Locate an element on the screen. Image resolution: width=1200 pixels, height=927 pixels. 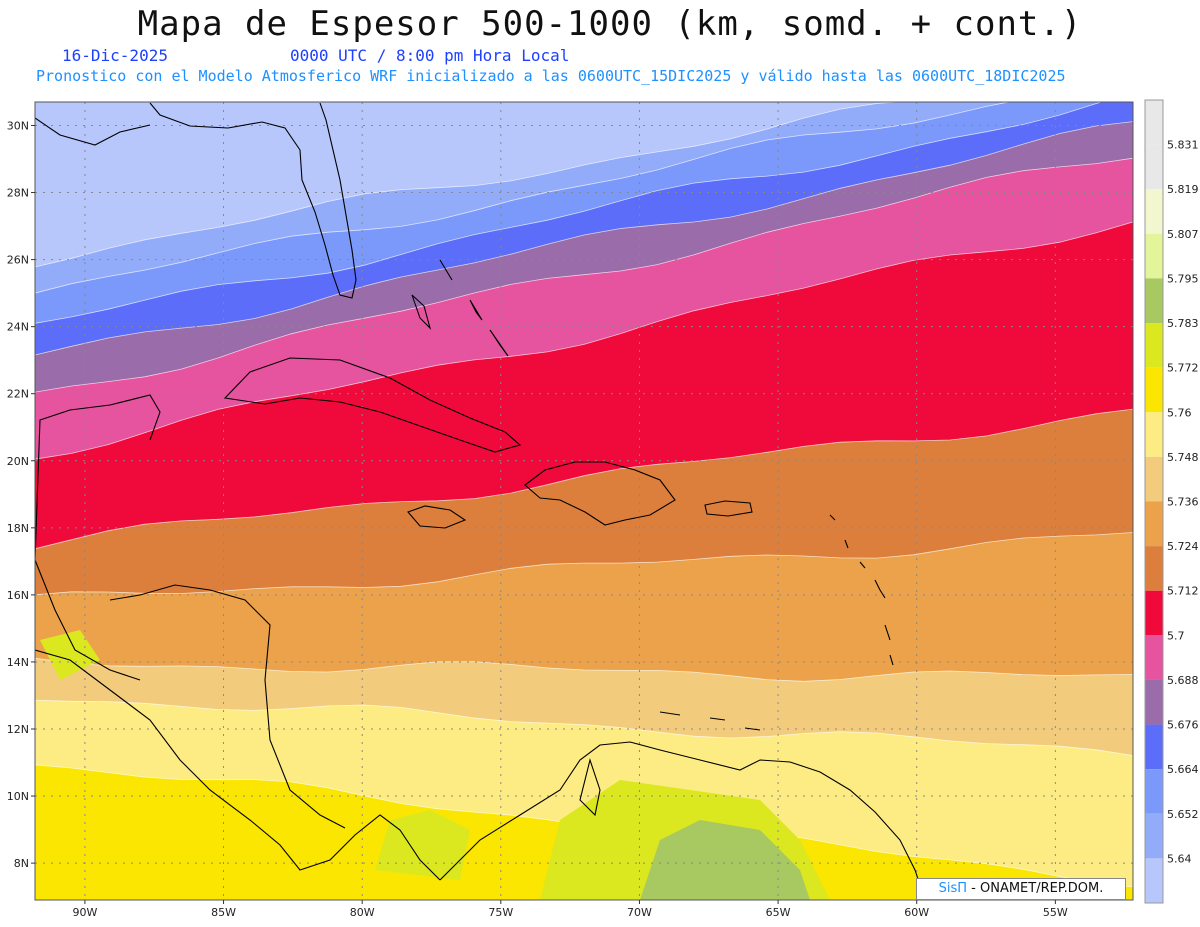
lesser-antilles is located at coordinates (861, 590).